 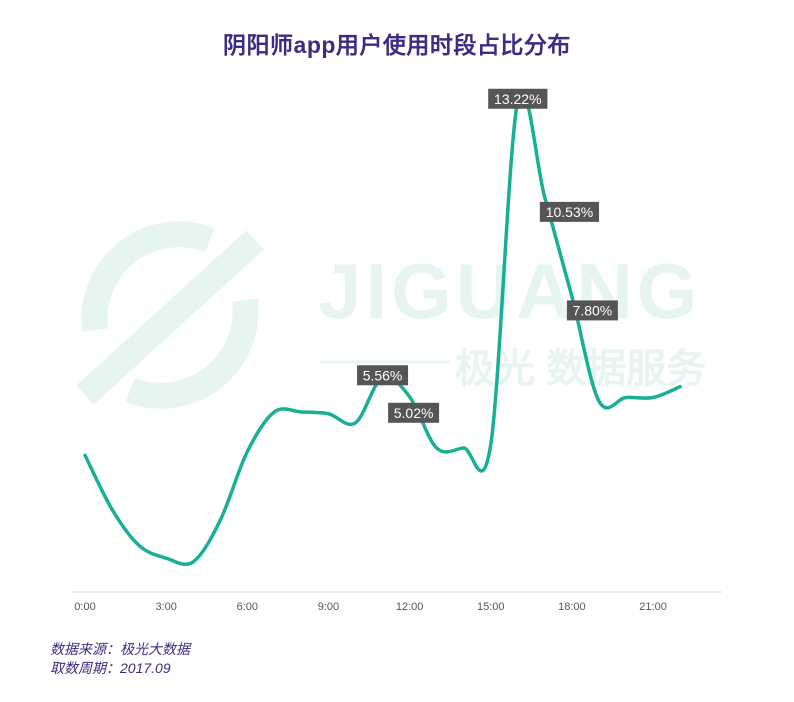 I want to click on x-axis-ticks: 0:00 3:00 6:00 9:00 12:00 15:00 18:00 21:00, so click(x=370, y=607).